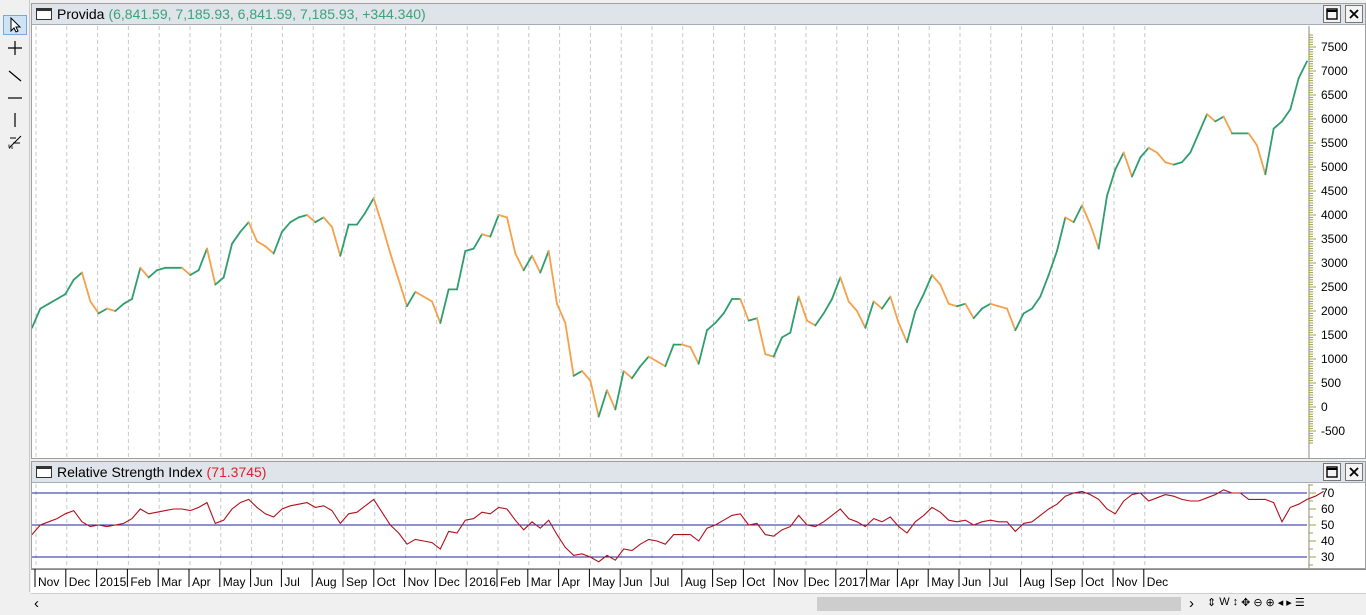 This screenshot has height=615, width=1366. Describe the element at coordinates (1191, 603) in the screenshot. I see `scroll-right-arrow-icon: ›` at that location.